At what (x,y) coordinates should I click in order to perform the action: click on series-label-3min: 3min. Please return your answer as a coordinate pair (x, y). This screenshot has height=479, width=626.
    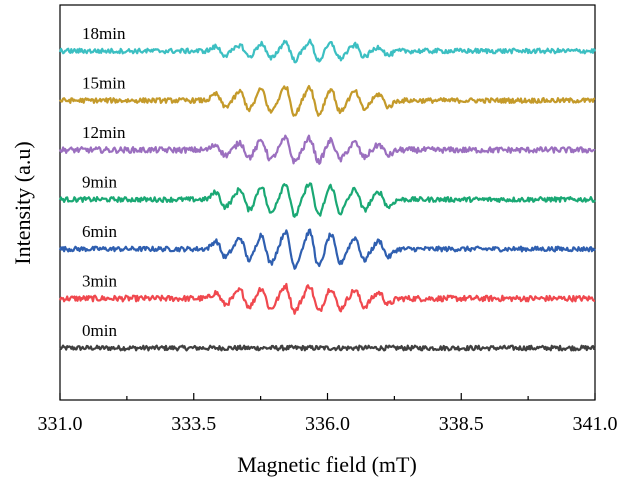
    Looking at the image, I should click on (99, 281).